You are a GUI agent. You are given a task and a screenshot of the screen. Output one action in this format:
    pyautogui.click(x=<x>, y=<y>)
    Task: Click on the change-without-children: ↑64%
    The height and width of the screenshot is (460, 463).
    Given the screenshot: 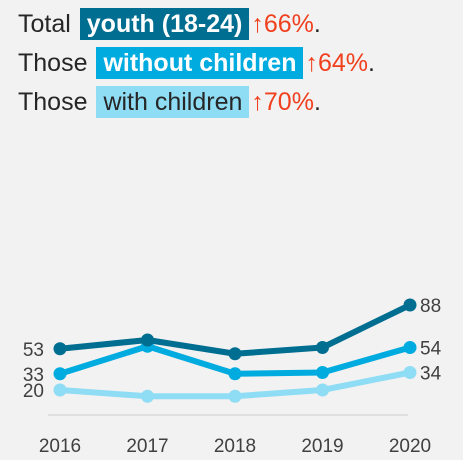 What is the action you would take?
    pyautogui.click(x=337, y=63)
    